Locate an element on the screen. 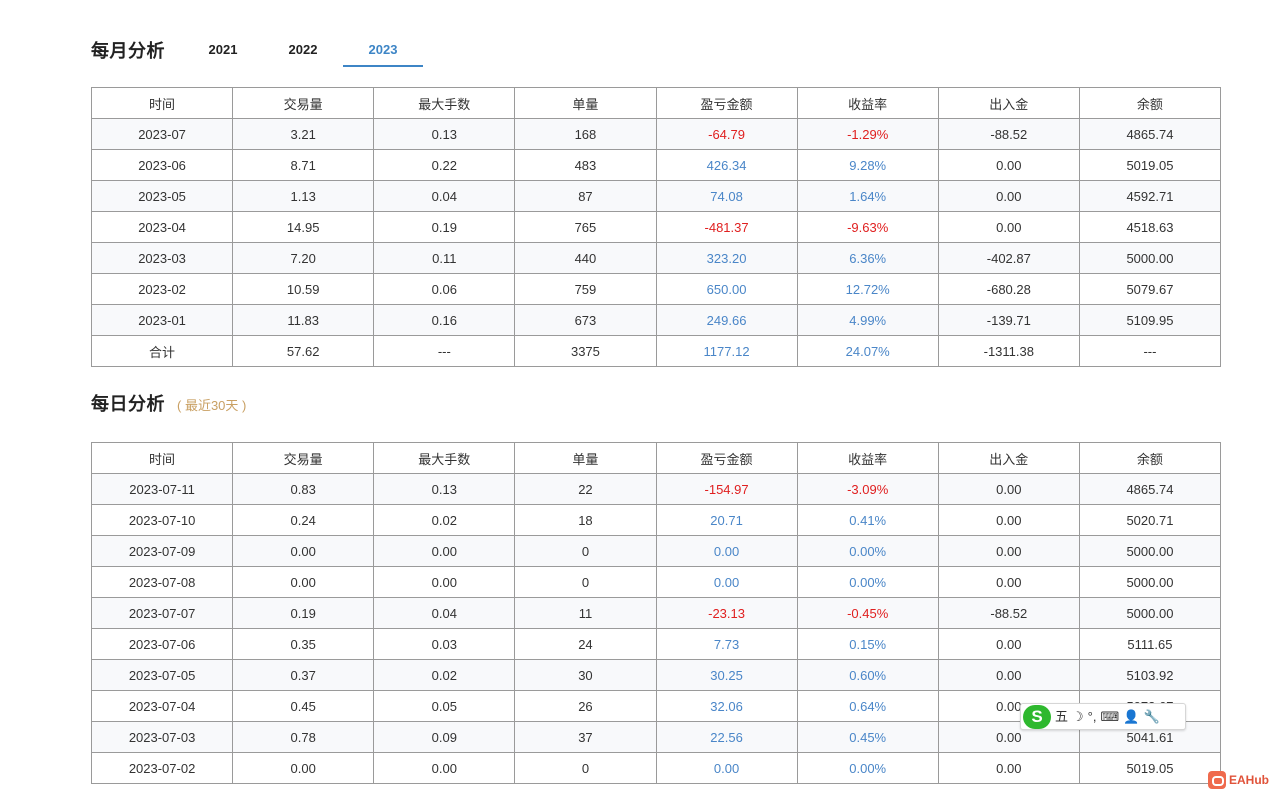  cell-orders: 483 is located at coordinates (585, 165).